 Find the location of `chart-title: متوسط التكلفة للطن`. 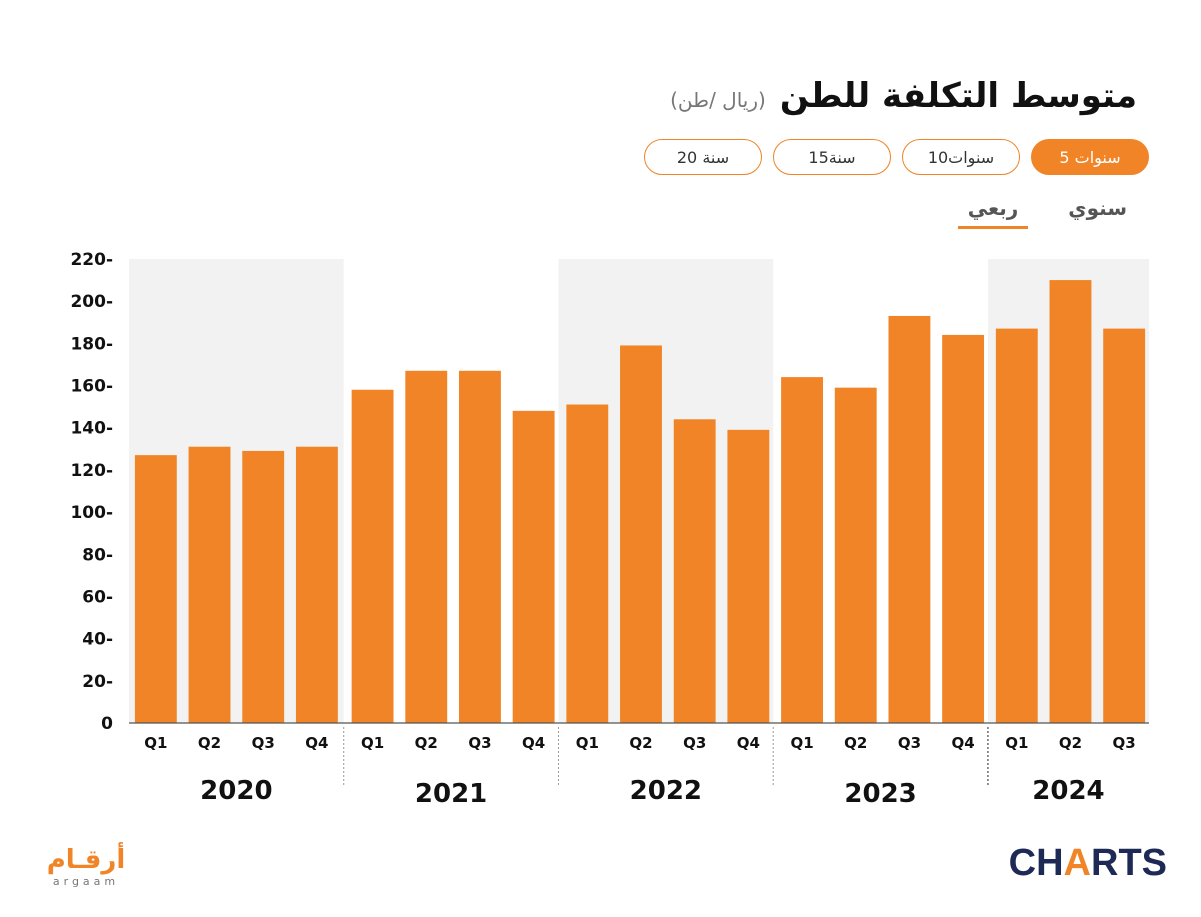

chart-title: متوسط التكلفة للطن is located at coordinates (958, 96).